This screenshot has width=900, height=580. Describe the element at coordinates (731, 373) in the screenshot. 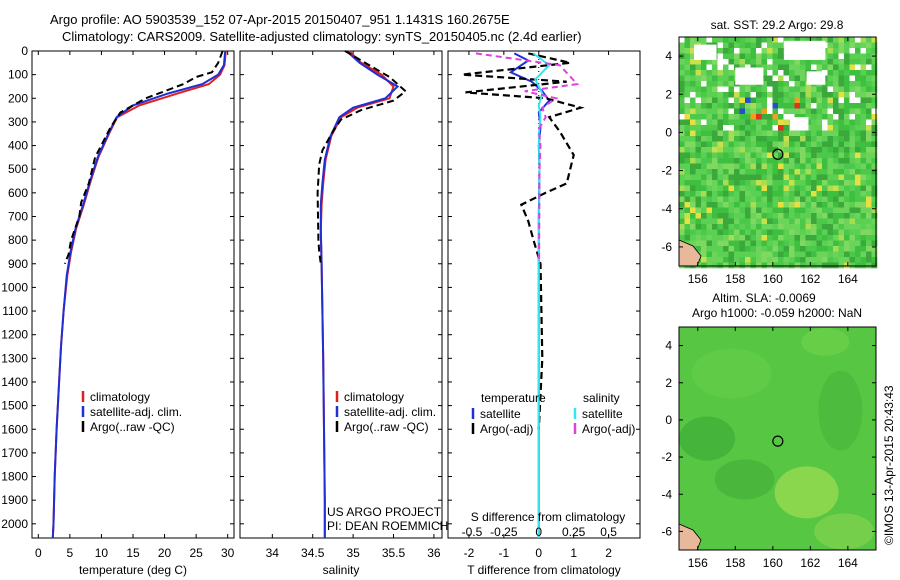

I see `sla_map-blob` at that location.